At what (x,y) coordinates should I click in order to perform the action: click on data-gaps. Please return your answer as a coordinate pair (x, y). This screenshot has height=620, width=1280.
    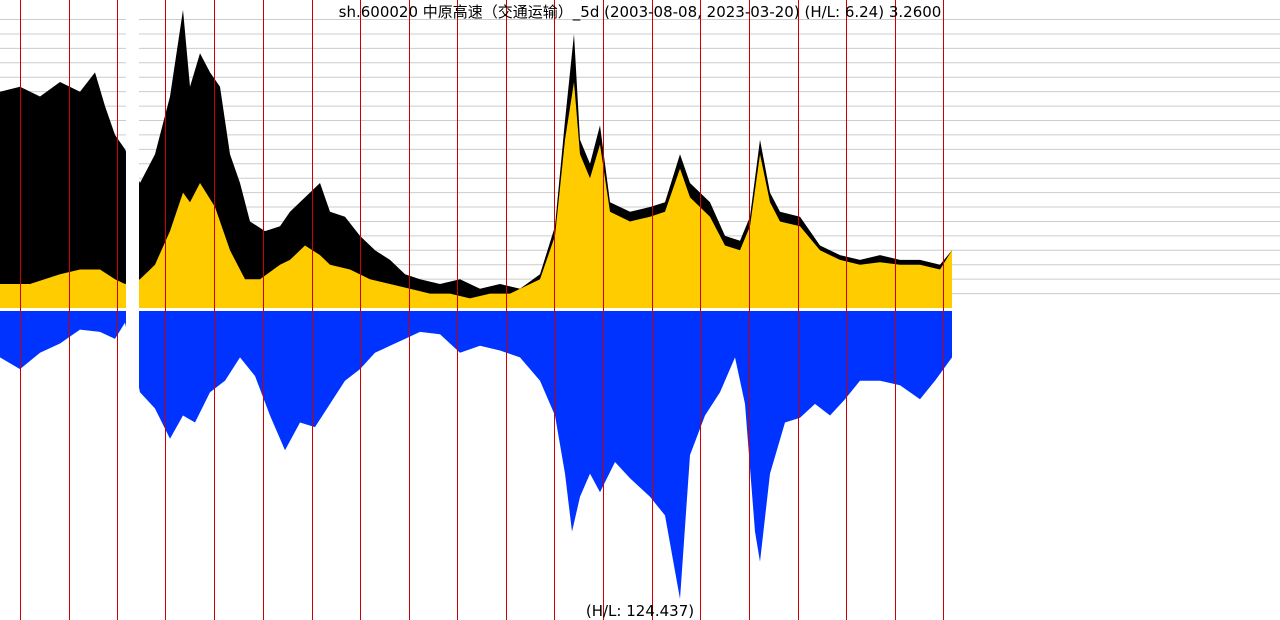
    Looking at the image, I should click on (132, 310).